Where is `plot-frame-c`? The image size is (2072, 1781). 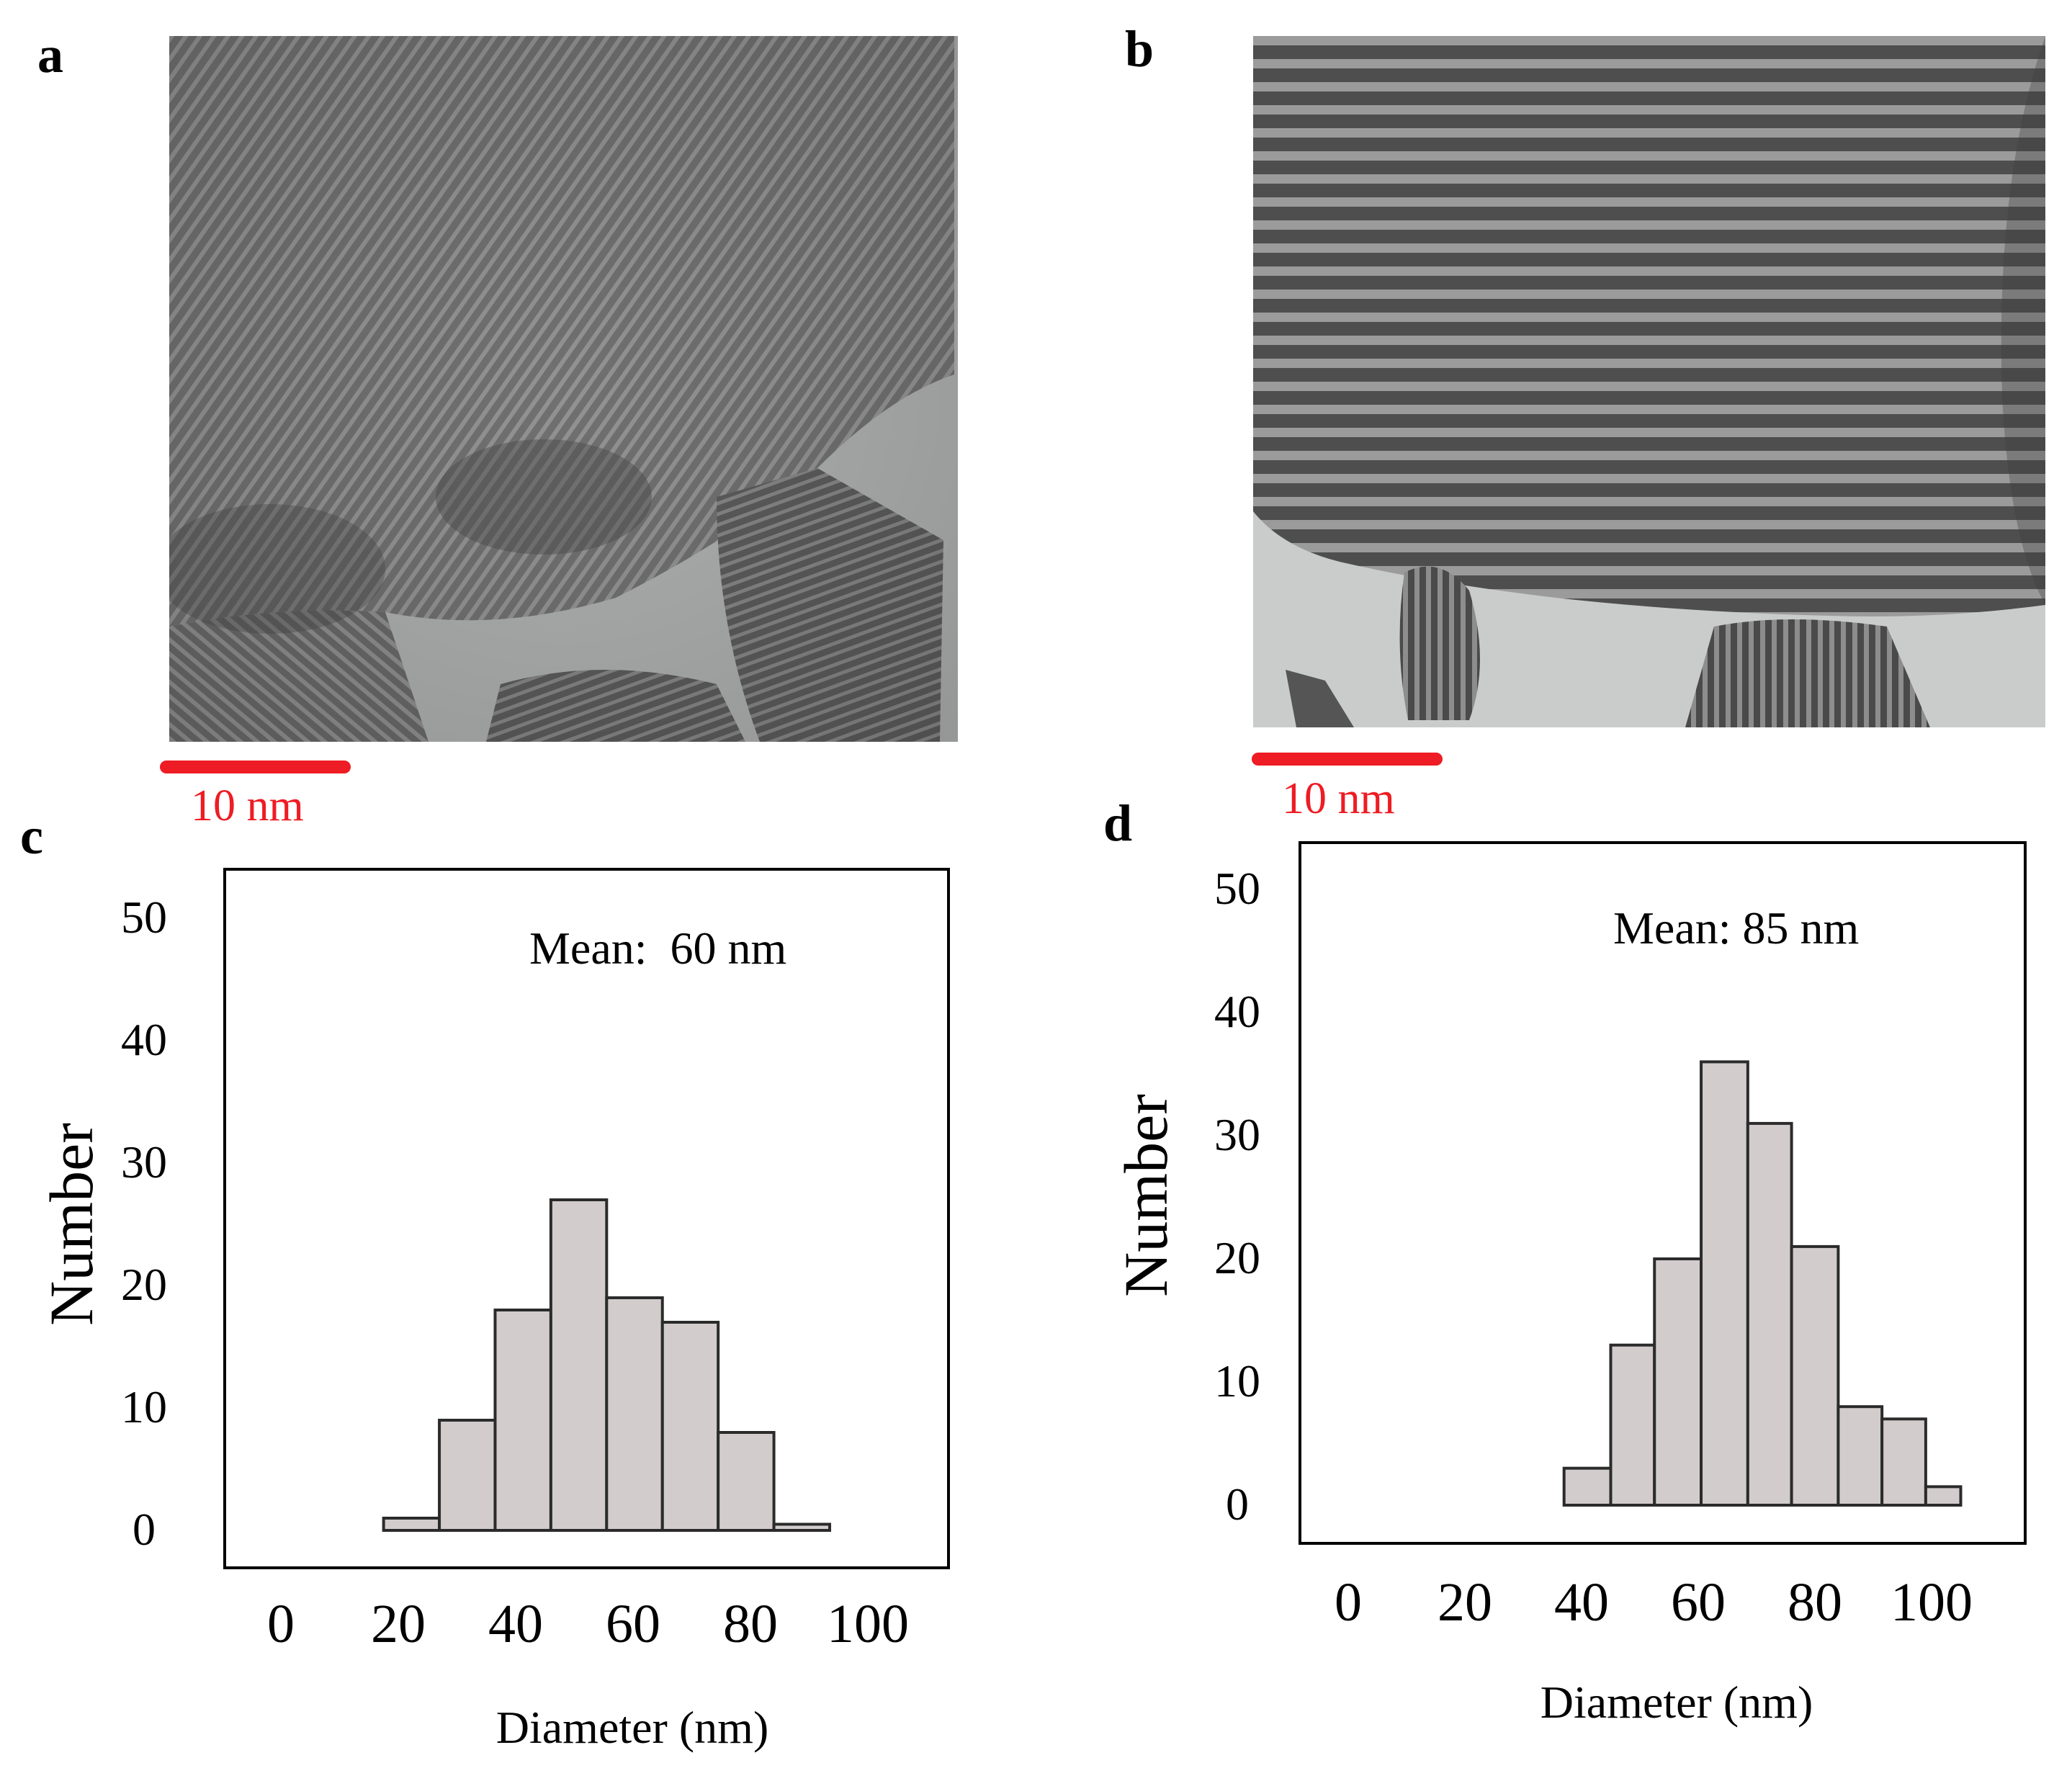 plot-frame-c is located at coordinates (586, 1218).